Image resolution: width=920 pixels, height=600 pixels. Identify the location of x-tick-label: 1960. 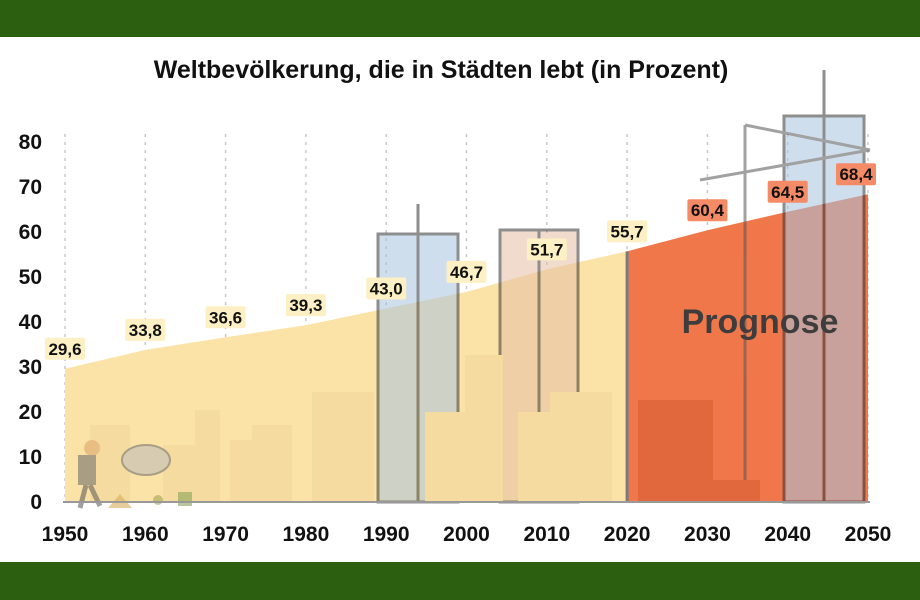
(145, 534).